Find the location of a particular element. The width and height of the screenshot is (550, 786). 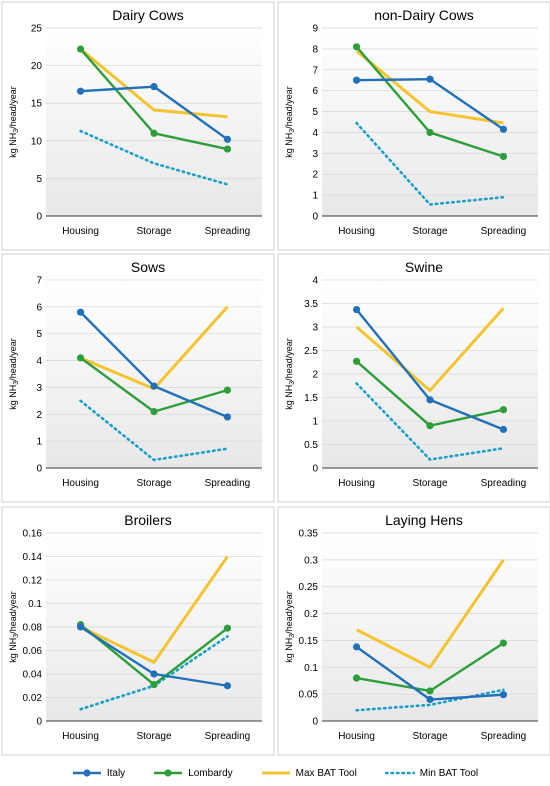

y-tick-label: 0.35 is located at coordinates (309, 534).